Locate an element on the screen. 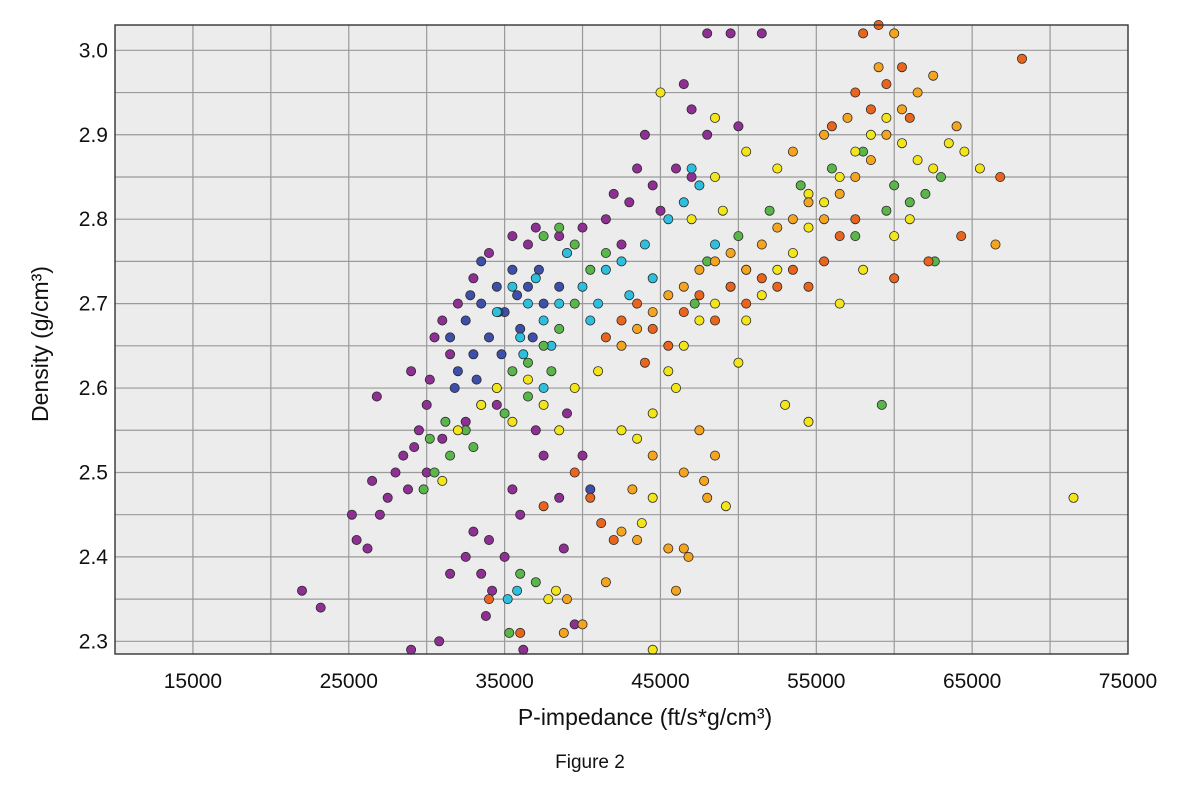 This screenshot has height=787, width=1180. y-tick-label: 2.8 is located at coordinates (93, 219).